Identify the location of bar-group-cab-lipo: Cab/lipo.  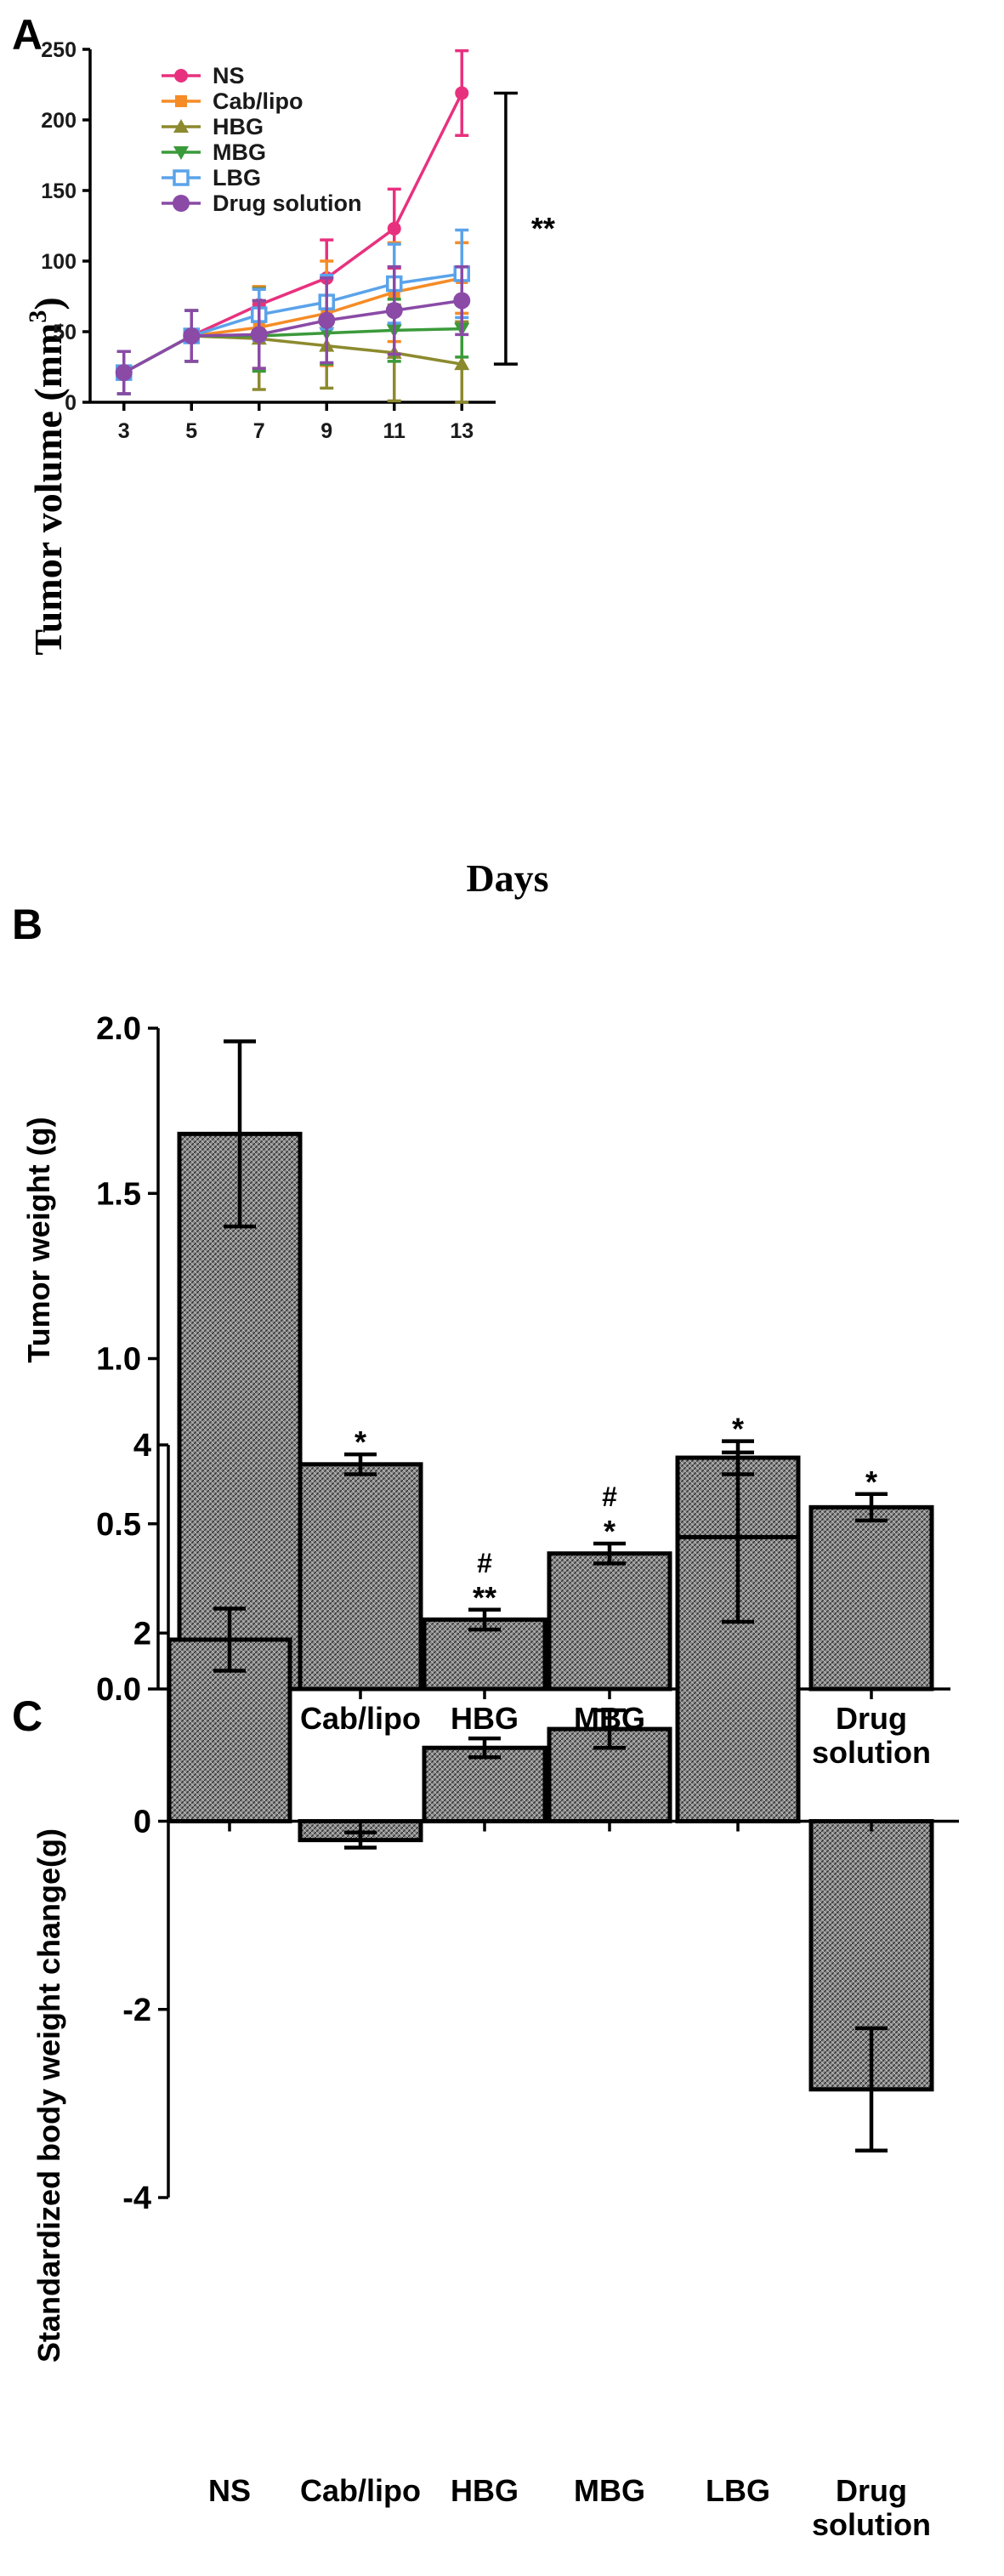
(361, 2163).